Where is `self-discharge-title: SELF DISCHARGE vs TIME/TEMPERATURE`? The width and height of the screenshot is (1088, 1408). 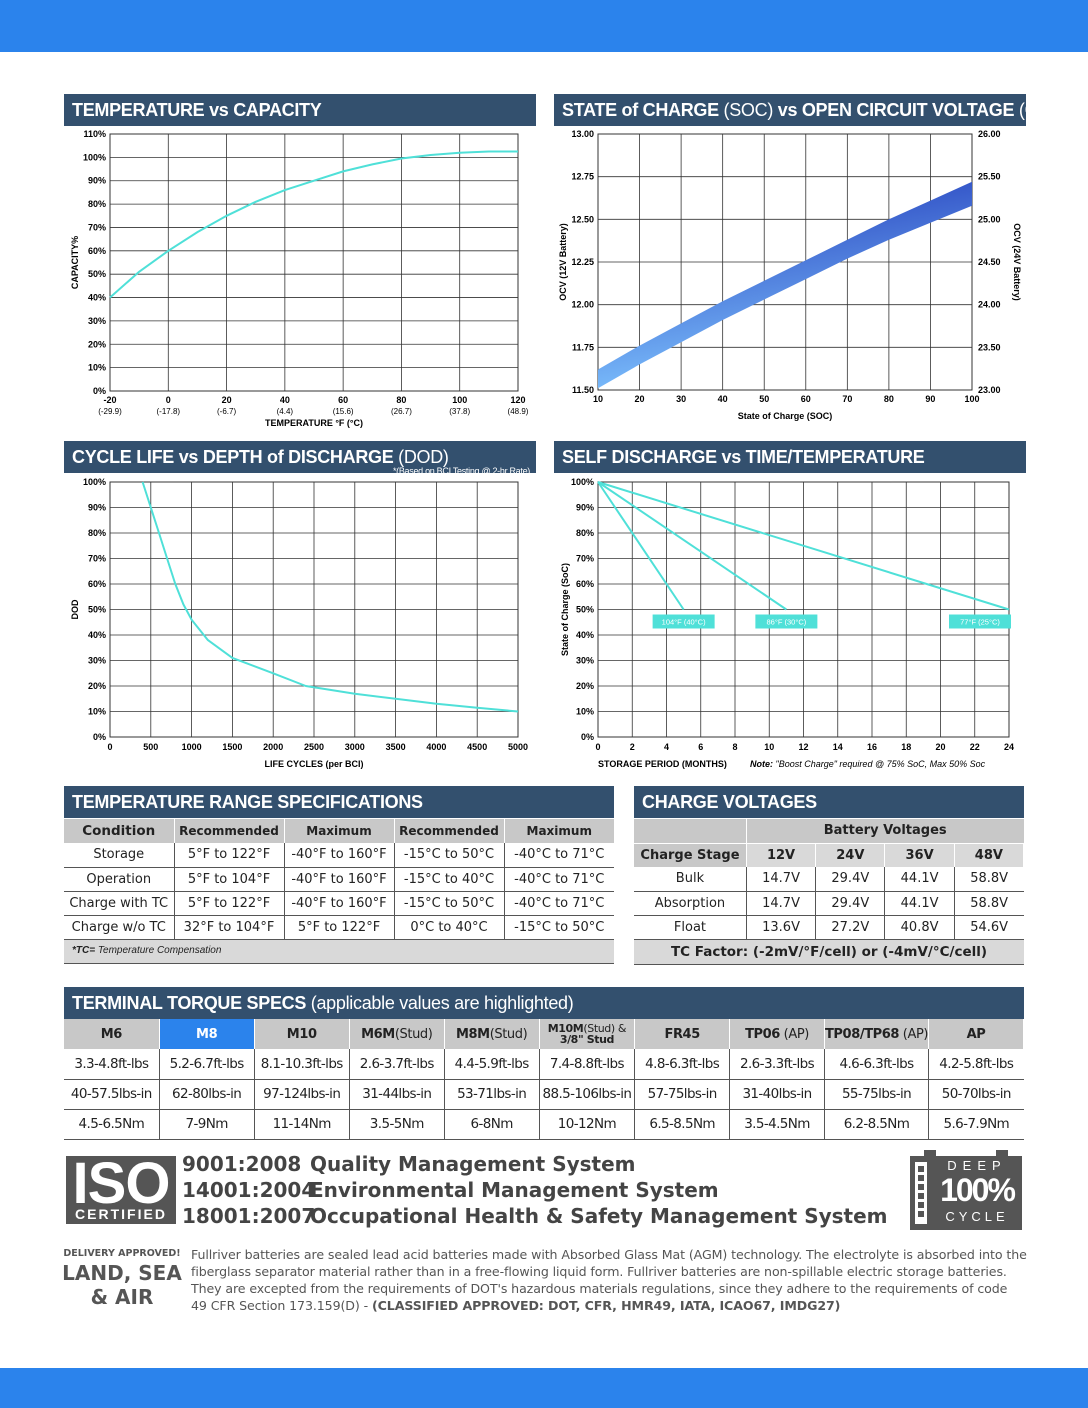 self-discharge-title: SELF DISCHARGE vs TIME/TEMPERATURE is located at coordinates (790, 457).